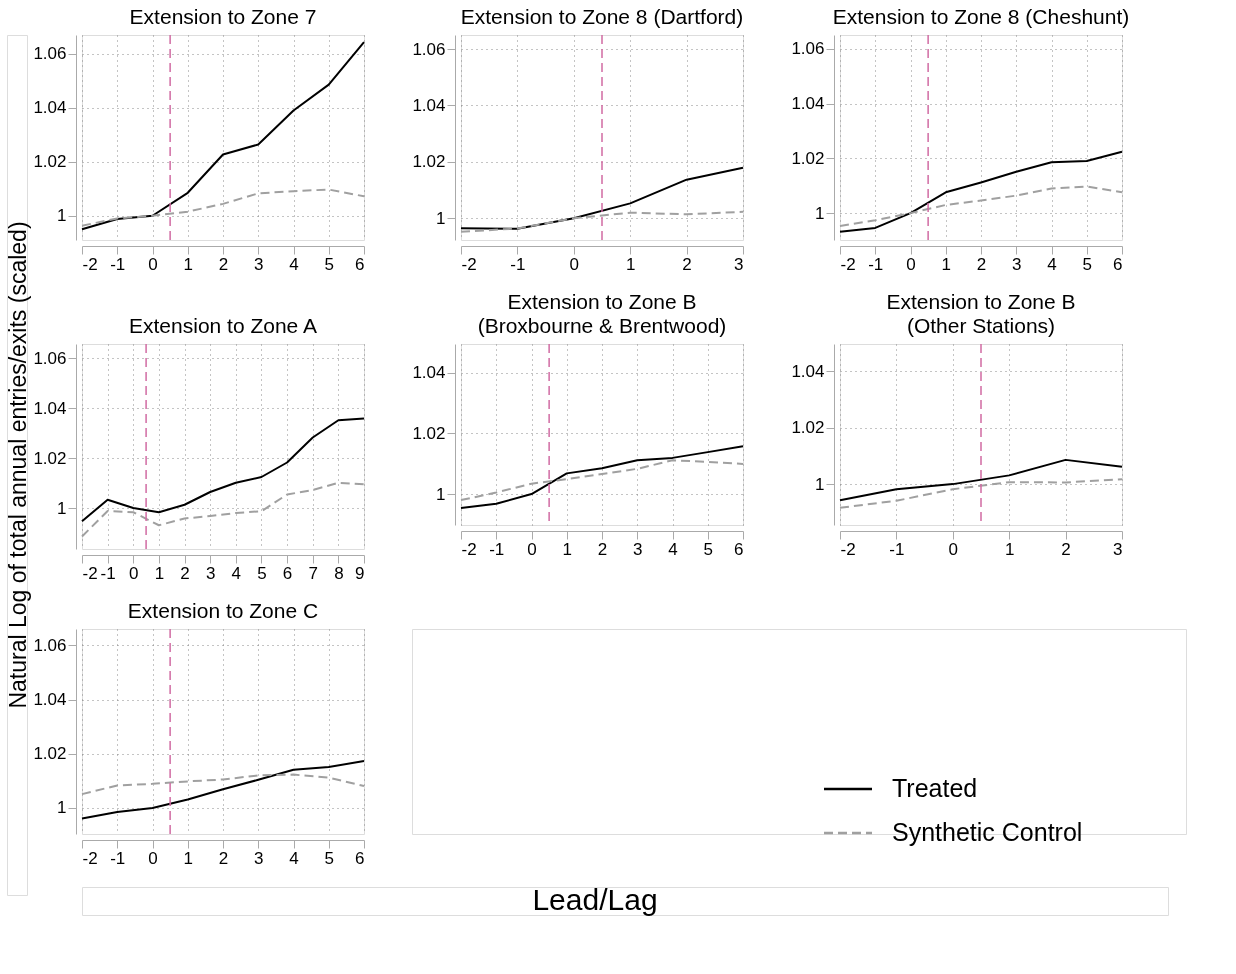  I want to click on chart-title: Extension to Zone 8 (Dartford), so click(602, 17).